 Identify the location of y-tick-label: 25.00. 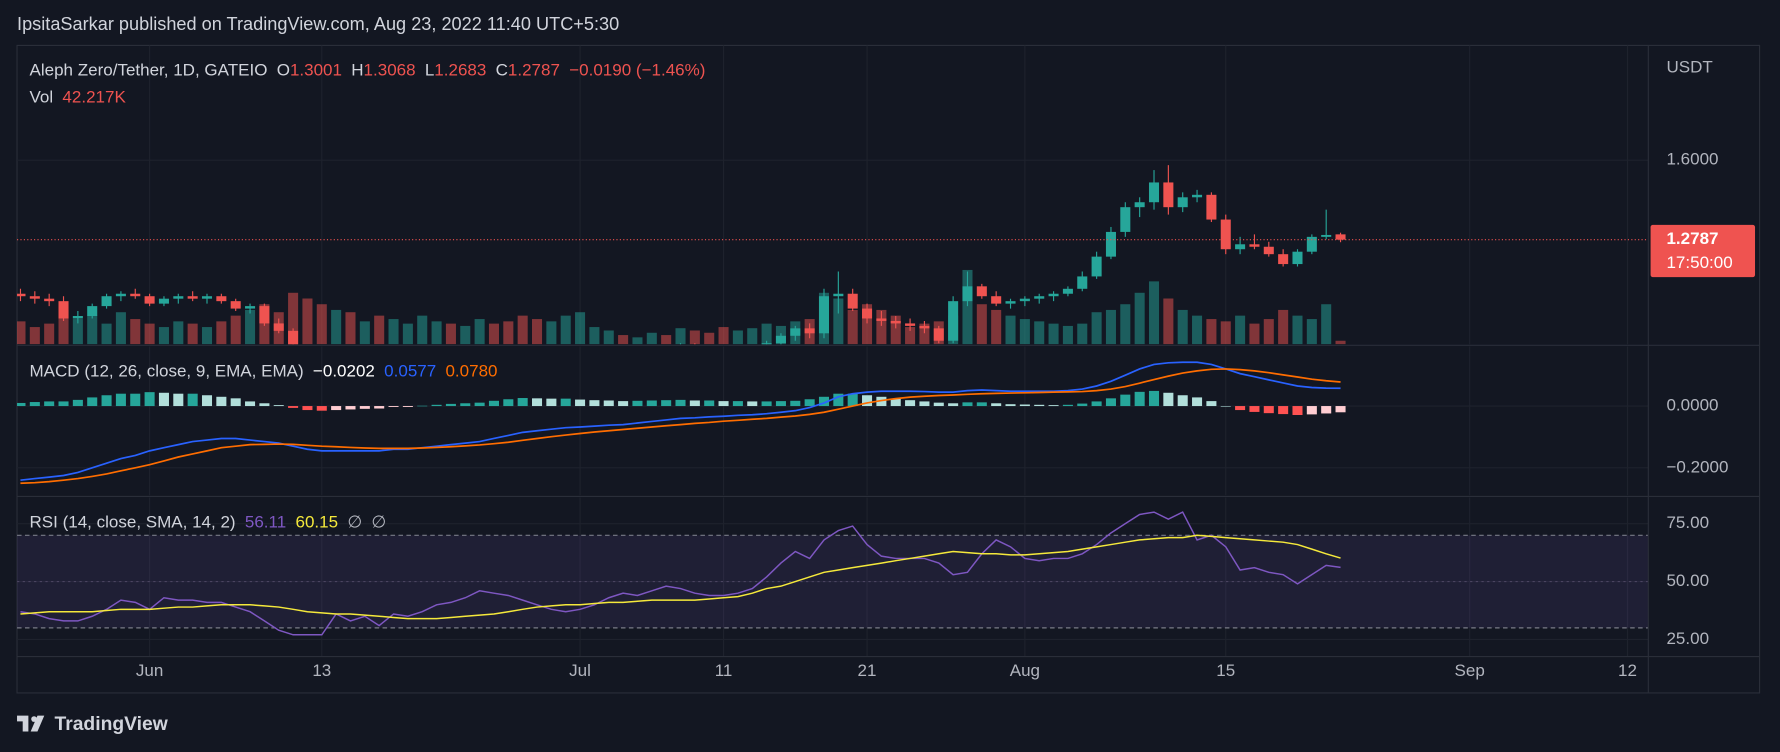
(1687, 638).